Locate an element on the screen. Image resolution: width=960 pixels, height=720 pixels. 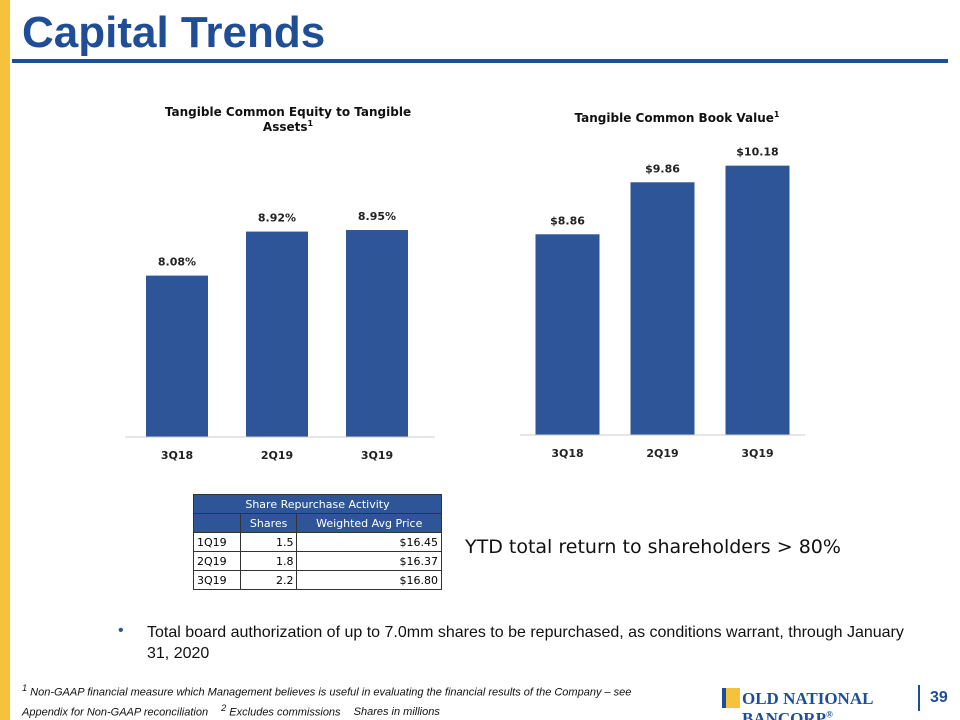
table-title: Share Repurchase Activity is located at coordinates (317, 504).